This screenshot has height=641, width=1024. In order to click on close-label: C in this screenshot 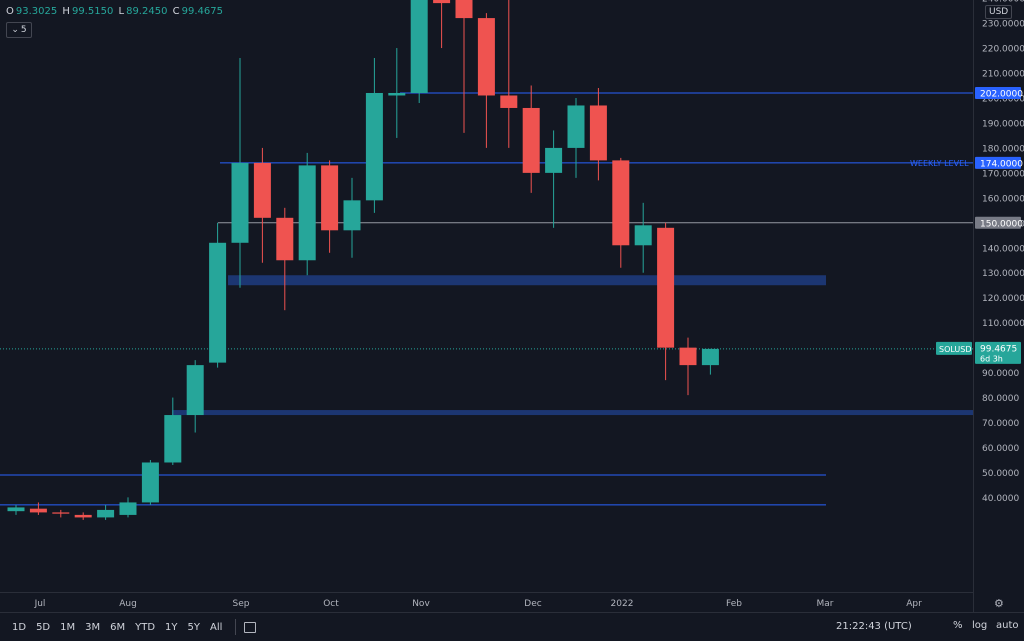, I will do `click(176, 11)`.